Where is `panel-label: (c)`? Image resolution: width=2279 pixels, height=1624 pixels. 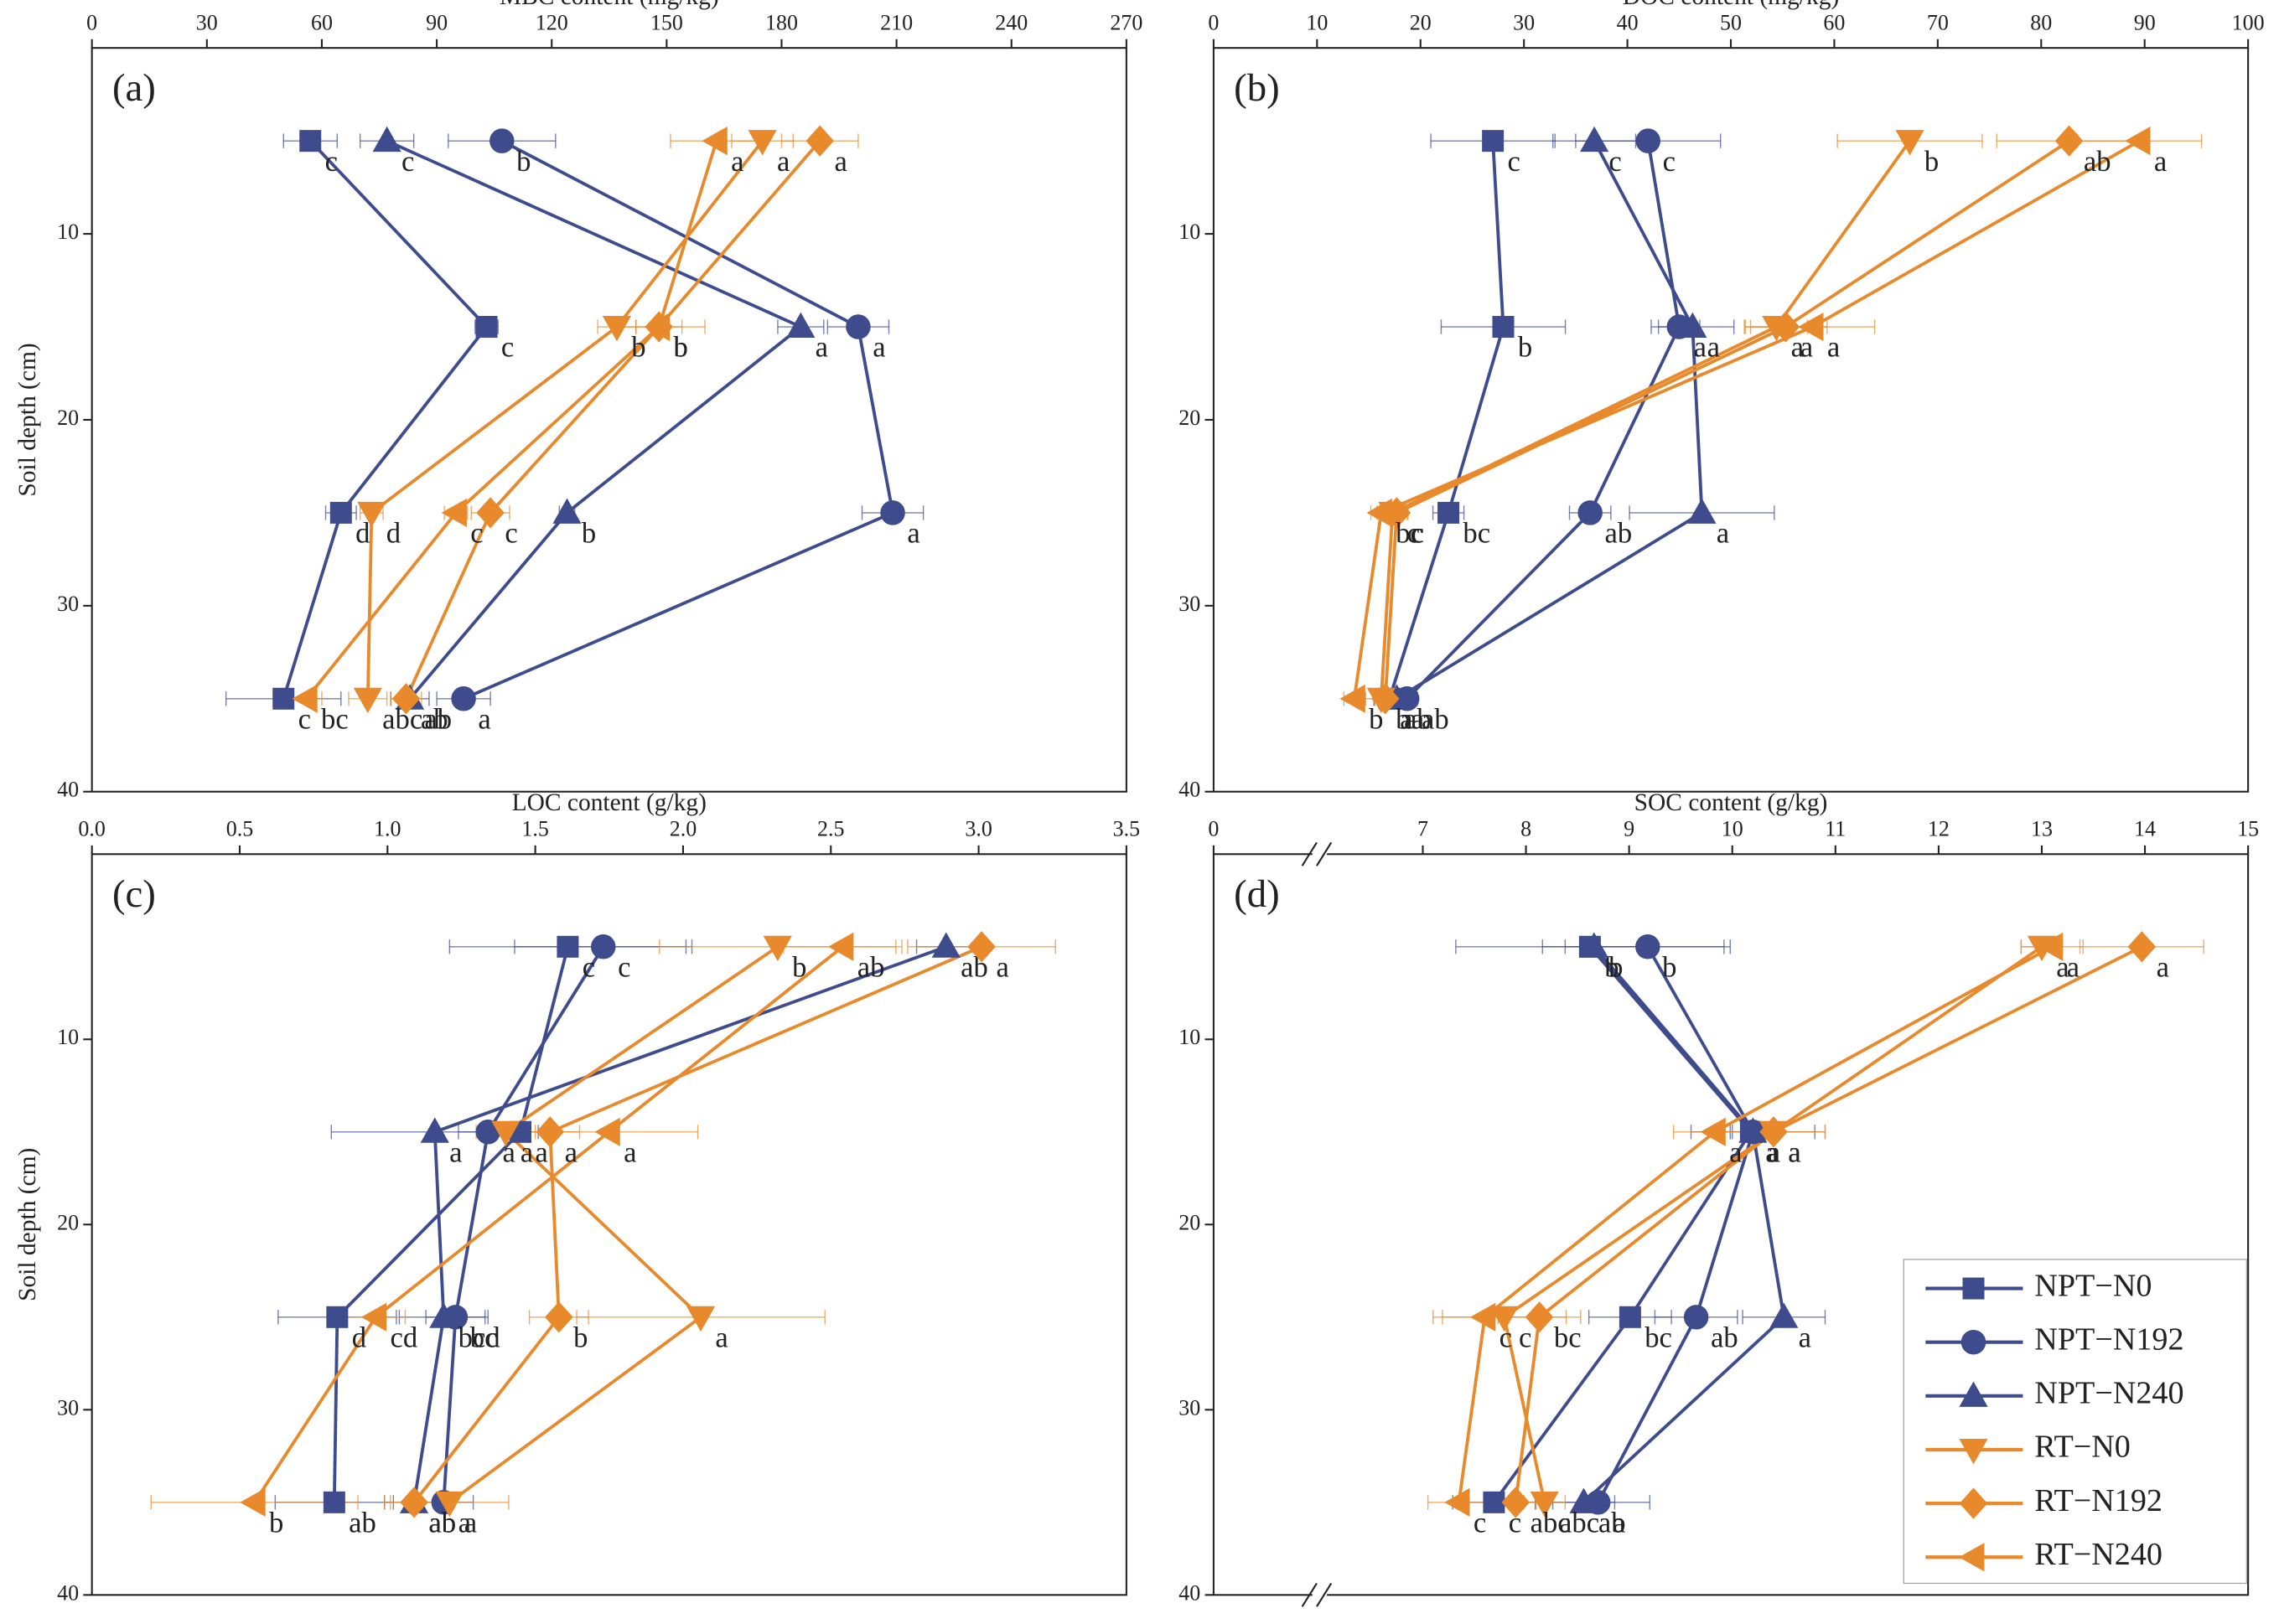
panel-label: (c) is located at coordinates (134, 894).